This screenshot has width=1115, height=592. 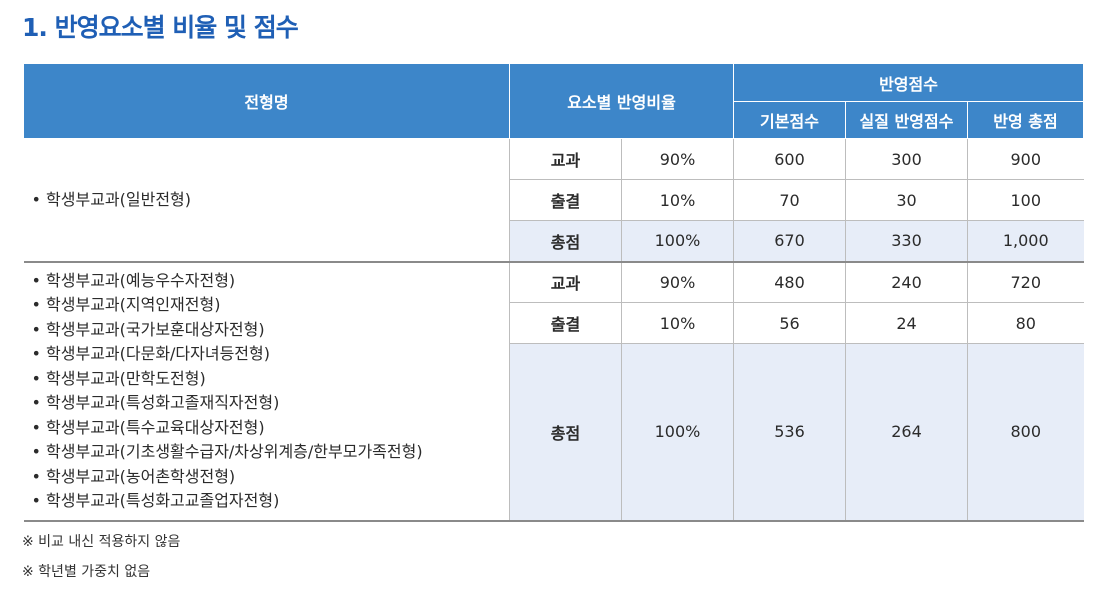 What do you see at coordinates (271, 200) in the screenshot?
I see `admission-name: 학생부교과(일반전형)` at bounding box center [271, 200].